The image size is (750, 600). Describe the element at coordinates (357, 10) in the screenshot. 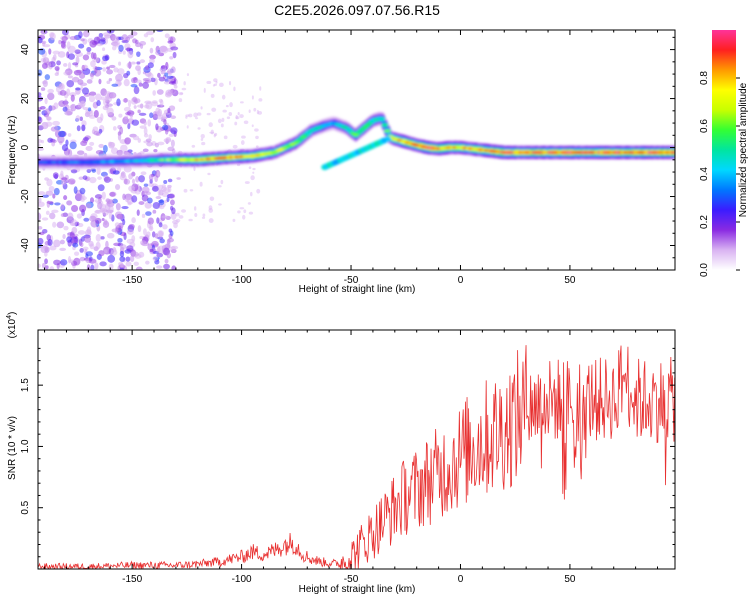

I see `chart-title: C2E5.2026.097.07.56.R15` at that location.